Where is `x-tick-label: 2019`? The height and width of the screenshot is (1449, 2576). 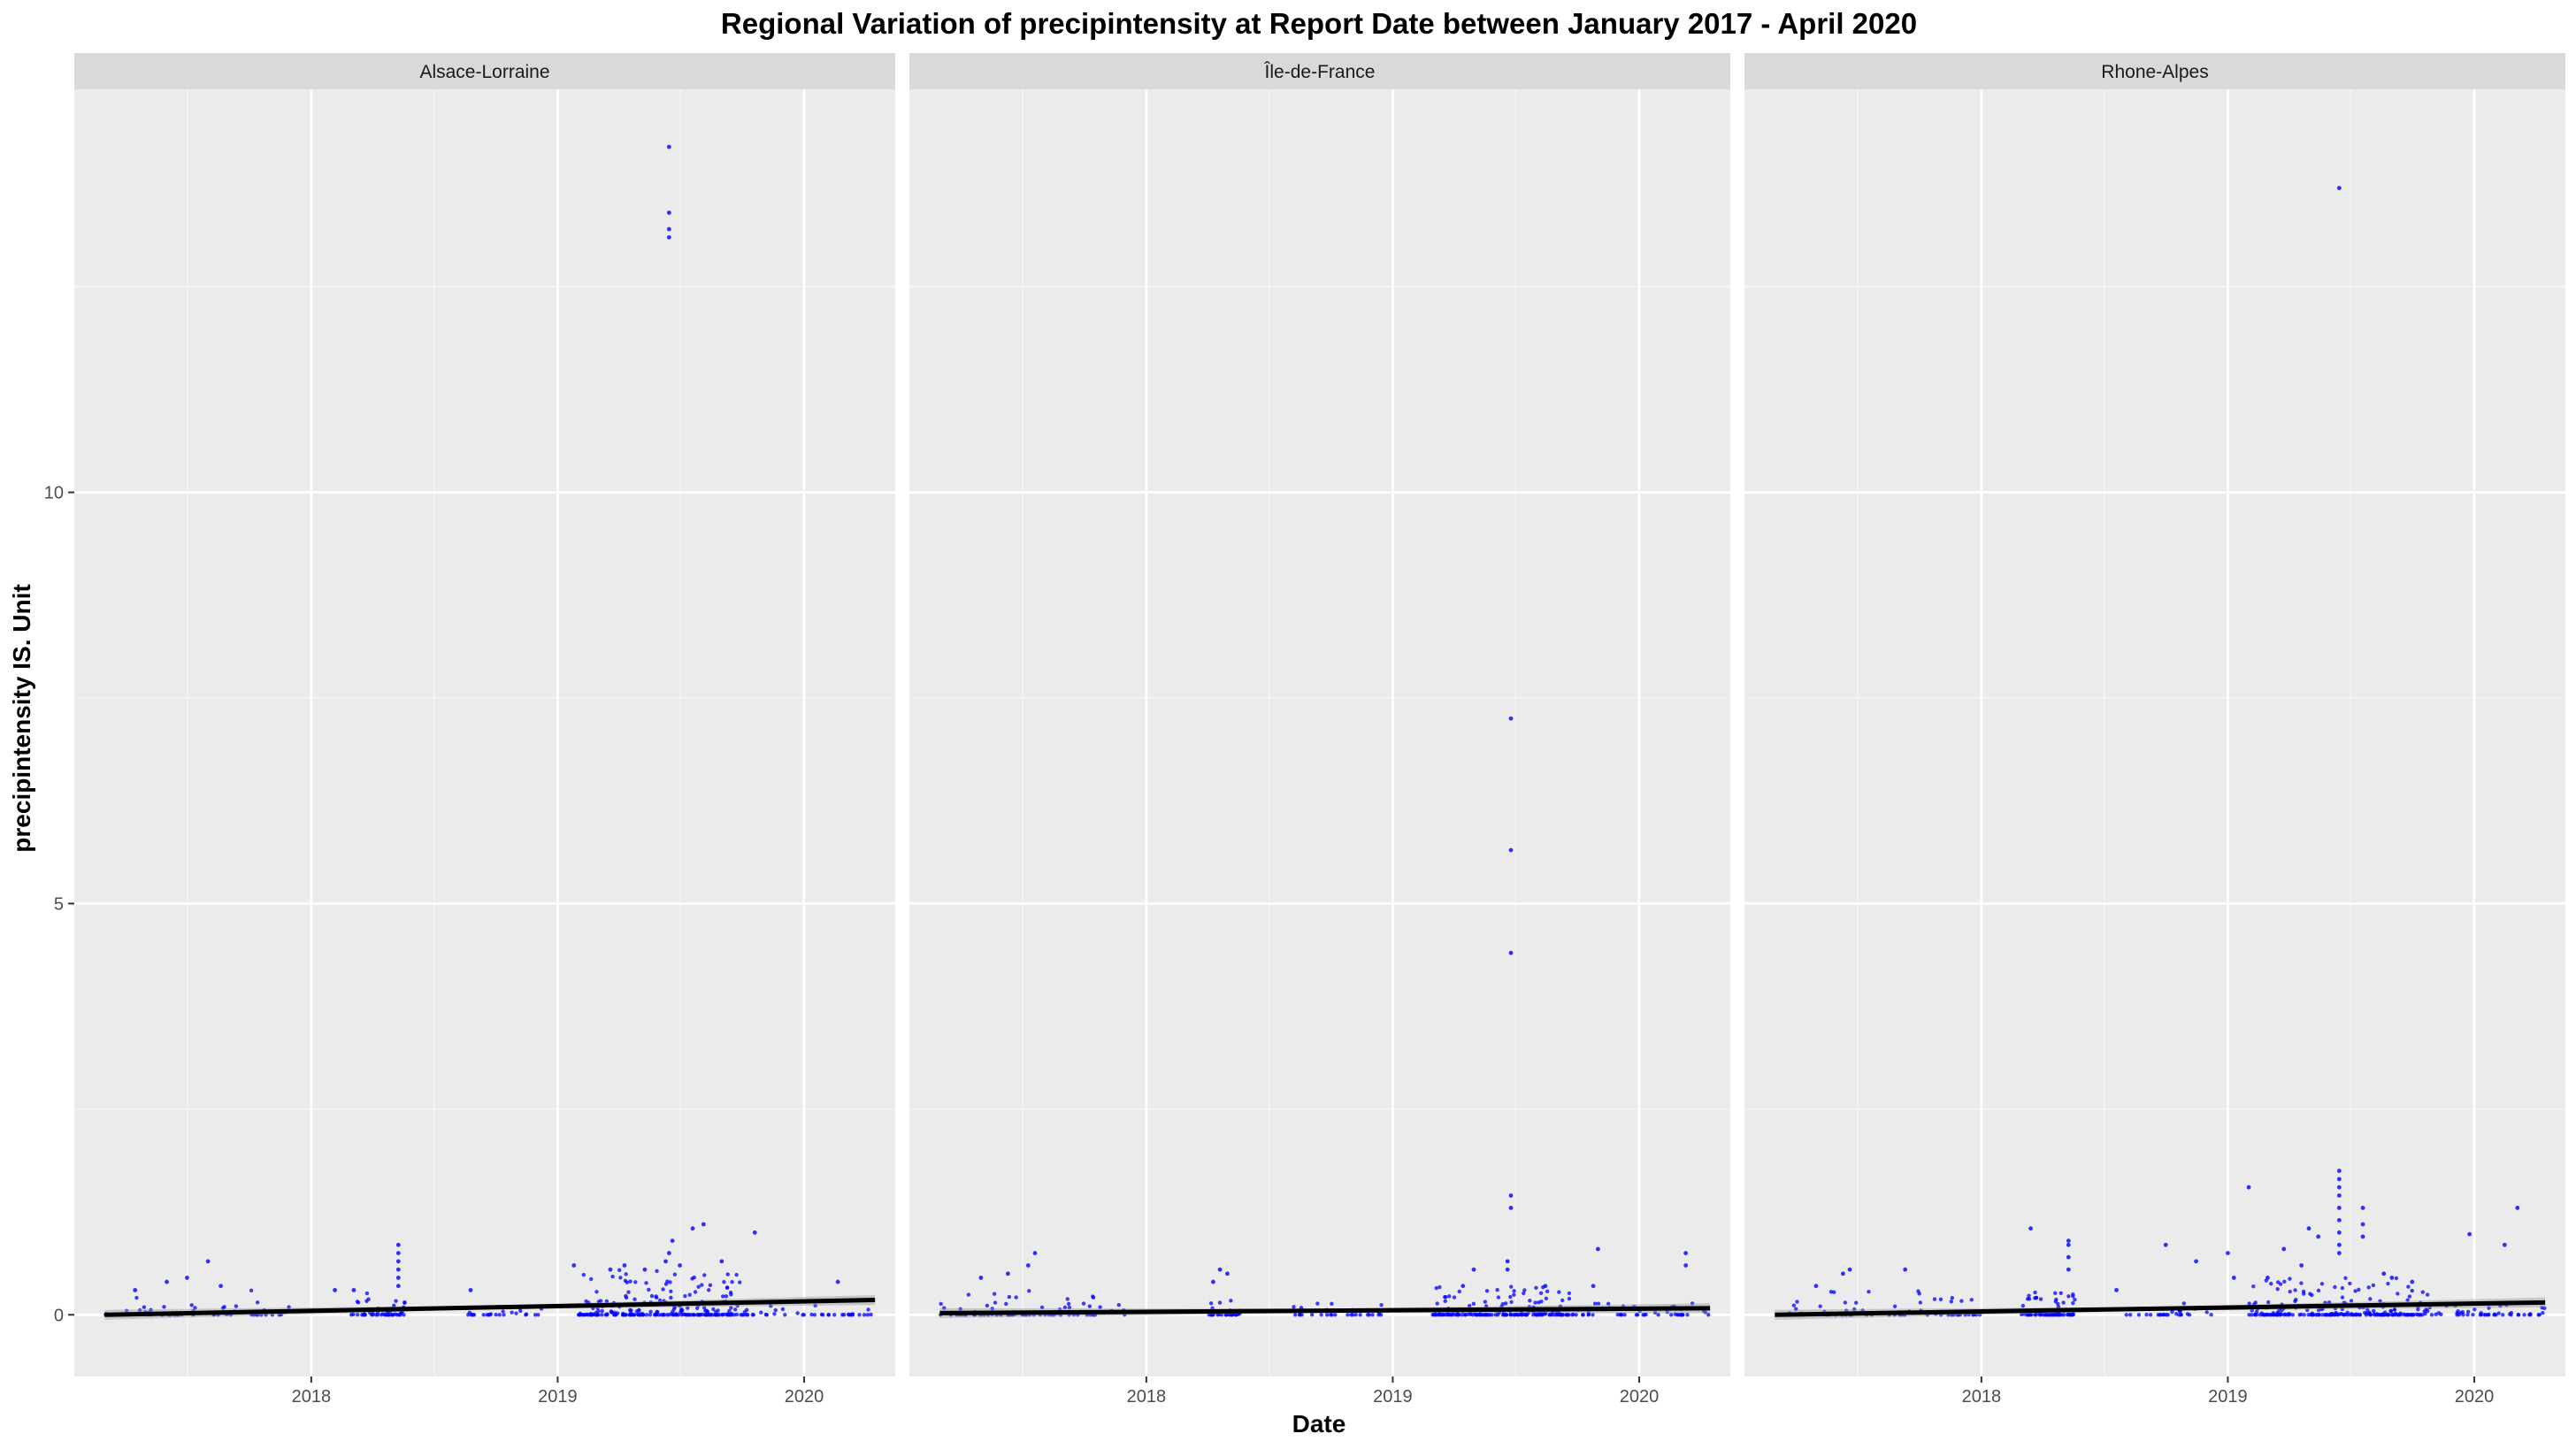
x-tick-label: 2019 is located at coordinates (2228, 1397).